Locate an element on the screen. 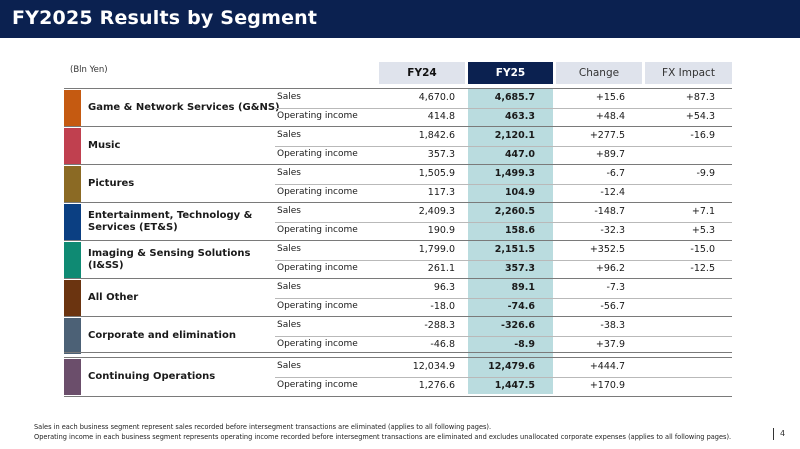 The height and width of the screenshot is (449, 800). value-fy24: 357.3 is located at coordinates (441, 154).